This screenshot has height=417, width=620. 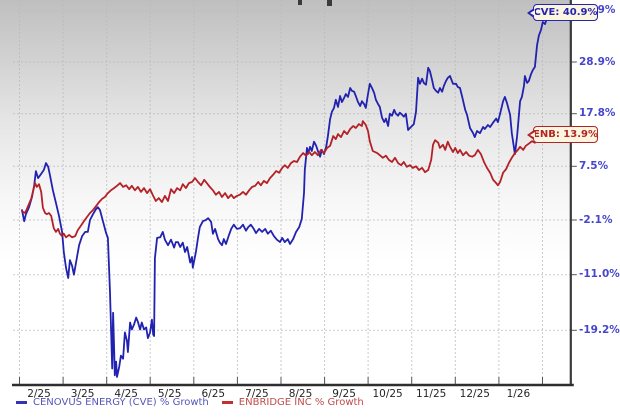 I want to click on x-axis-label: 3/25, so click(x=82, y=394).